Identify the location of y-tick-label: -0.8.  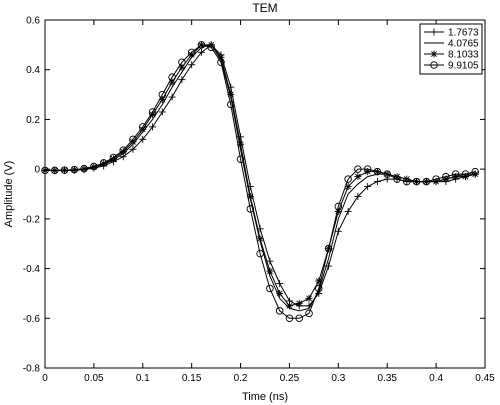
(32, 369).